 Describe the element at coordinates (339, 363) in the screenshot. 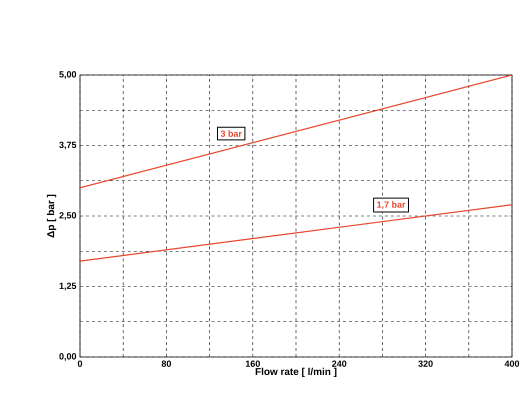

I see `x-tick-label: 240` at that location.